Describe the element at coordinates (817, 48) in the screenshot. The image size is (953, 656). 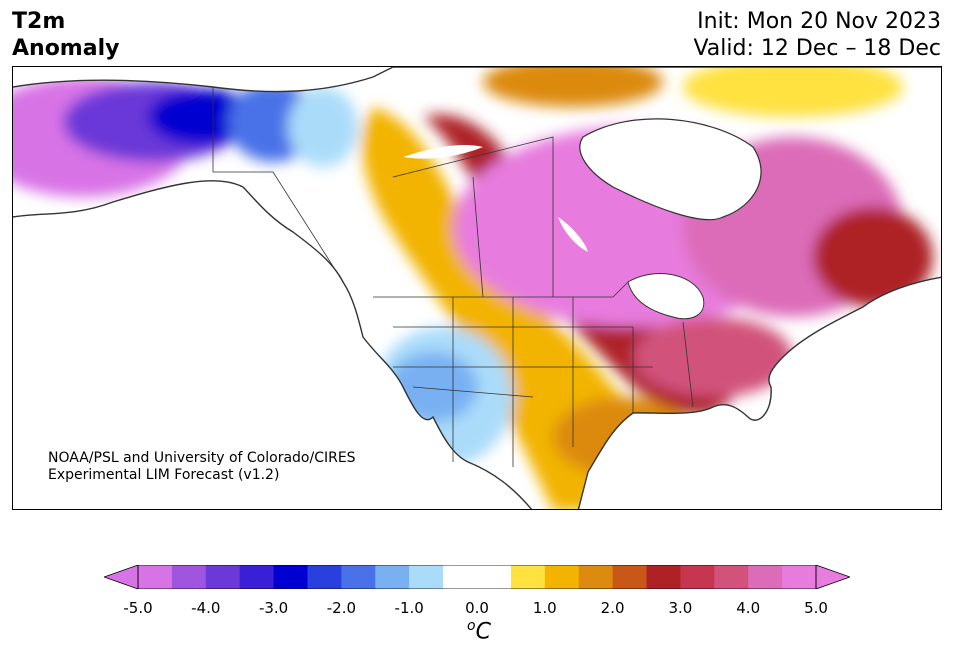
I see `valid-date: Valid: 12 Dec – 18 Dec` at that location.